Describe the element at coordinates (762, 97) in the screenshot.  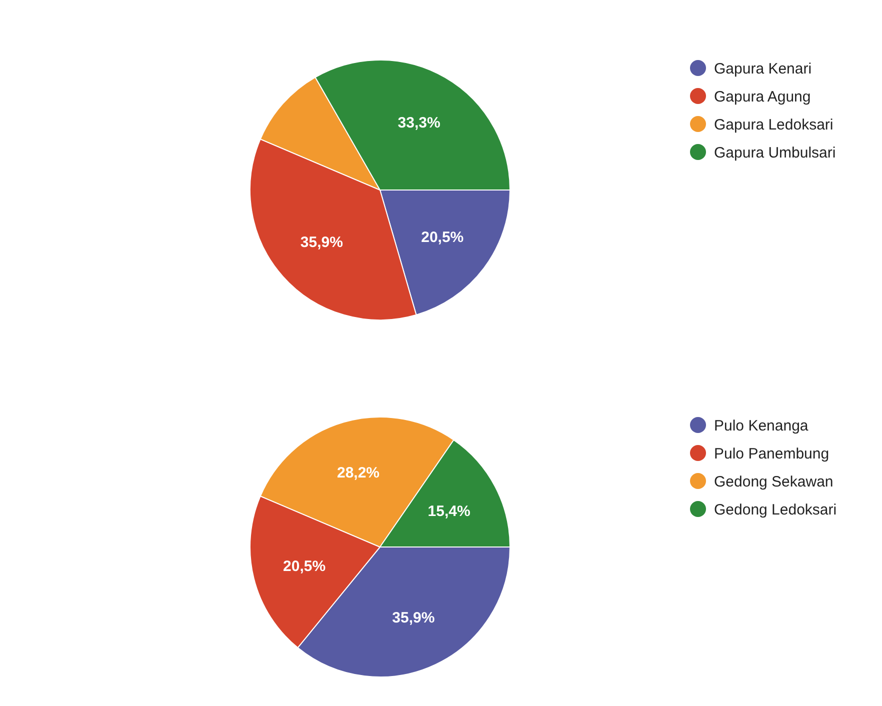
I see `legend-label: Gapura Agung` at that location.